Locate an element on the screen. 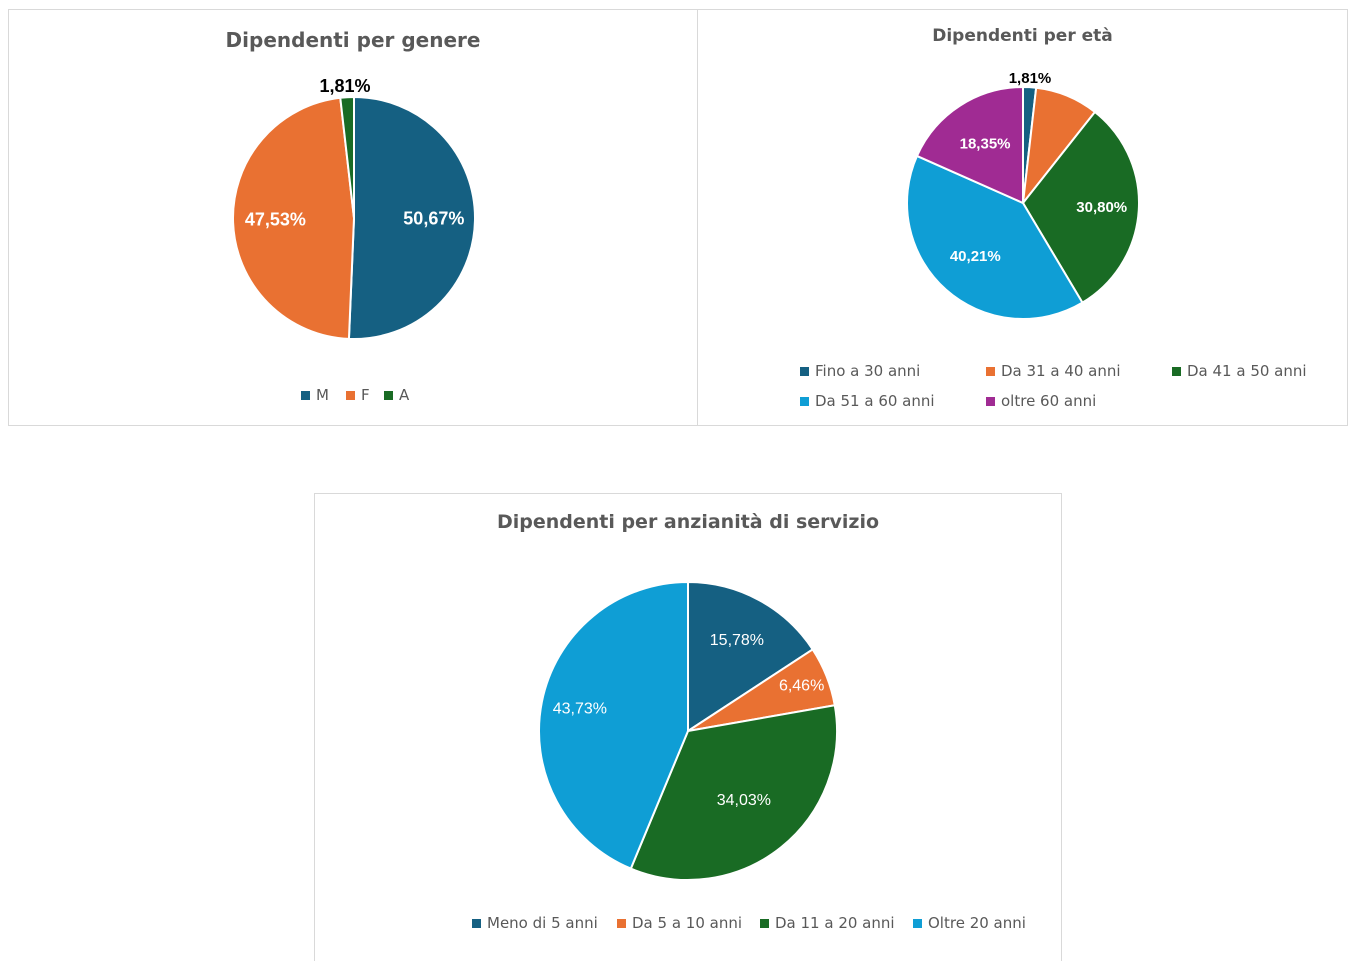 The width and height of the screenshot is (1351, 962). data-label-da-5-a-10-anni: 6,46% is located at coordinates (801, 685).